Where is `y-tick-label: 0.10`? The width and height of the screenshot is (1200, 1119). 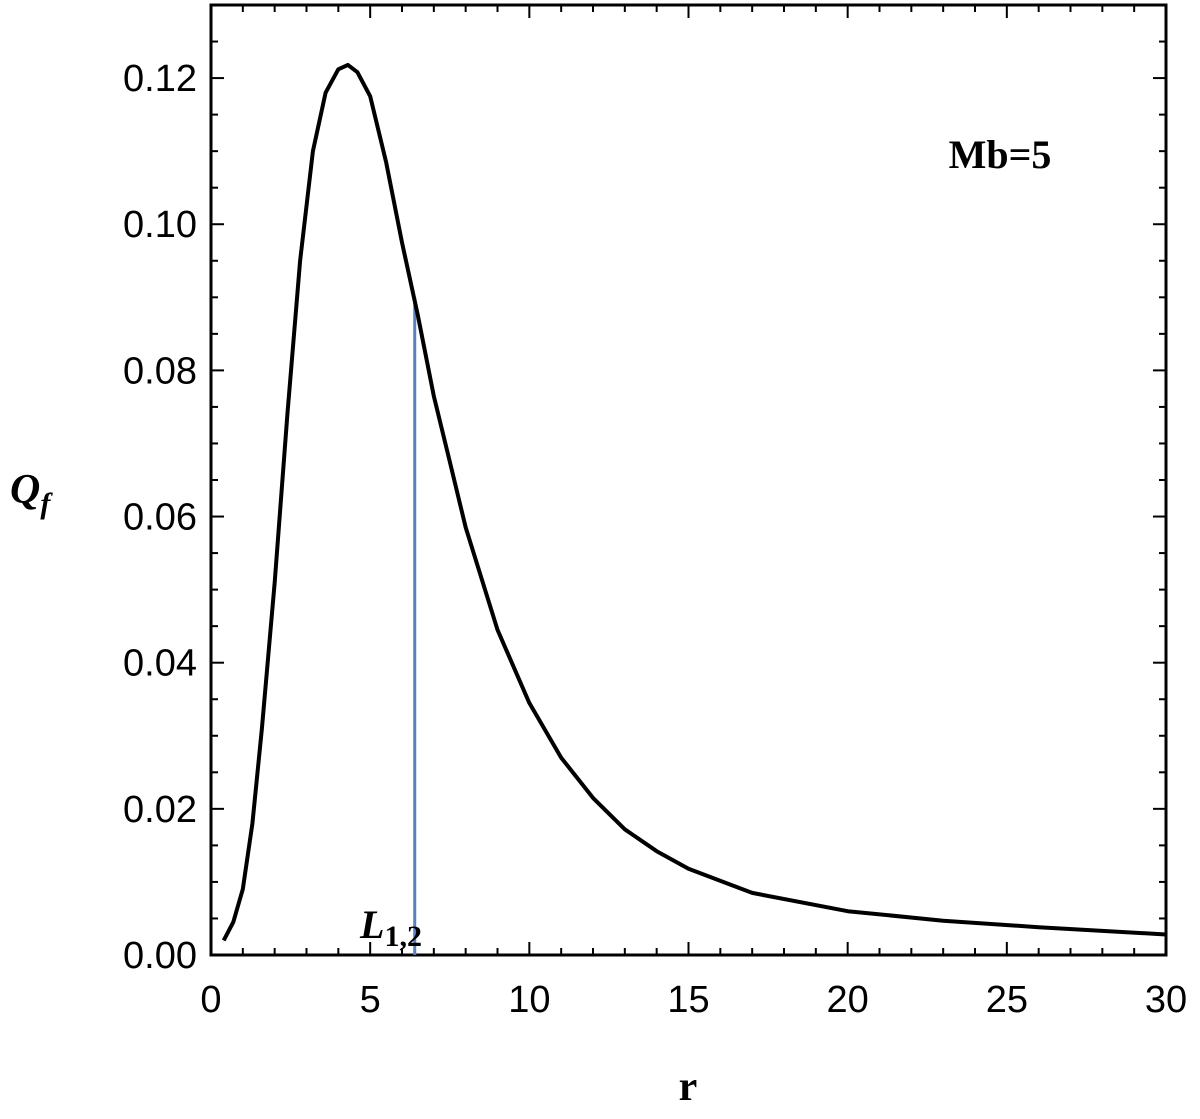
y-tick-label: 0.10 is located at coordinates (160, 225).